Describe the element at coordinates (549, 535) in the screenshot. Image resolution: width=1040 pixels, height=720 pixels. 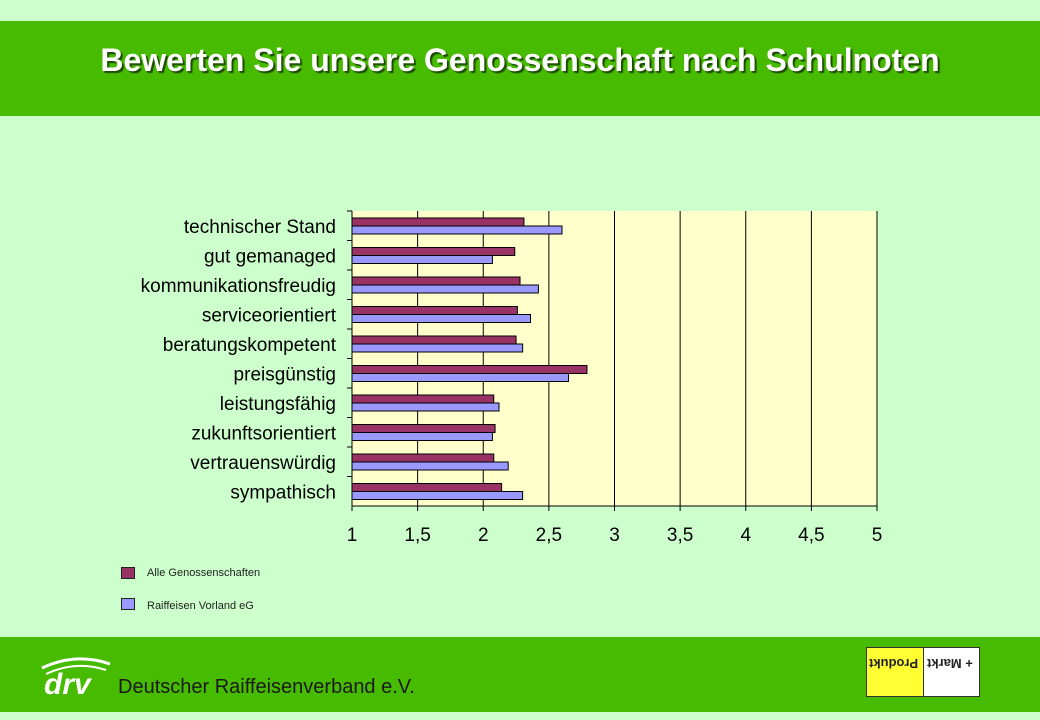
I see `x-tick-label: 2,5` at that location.